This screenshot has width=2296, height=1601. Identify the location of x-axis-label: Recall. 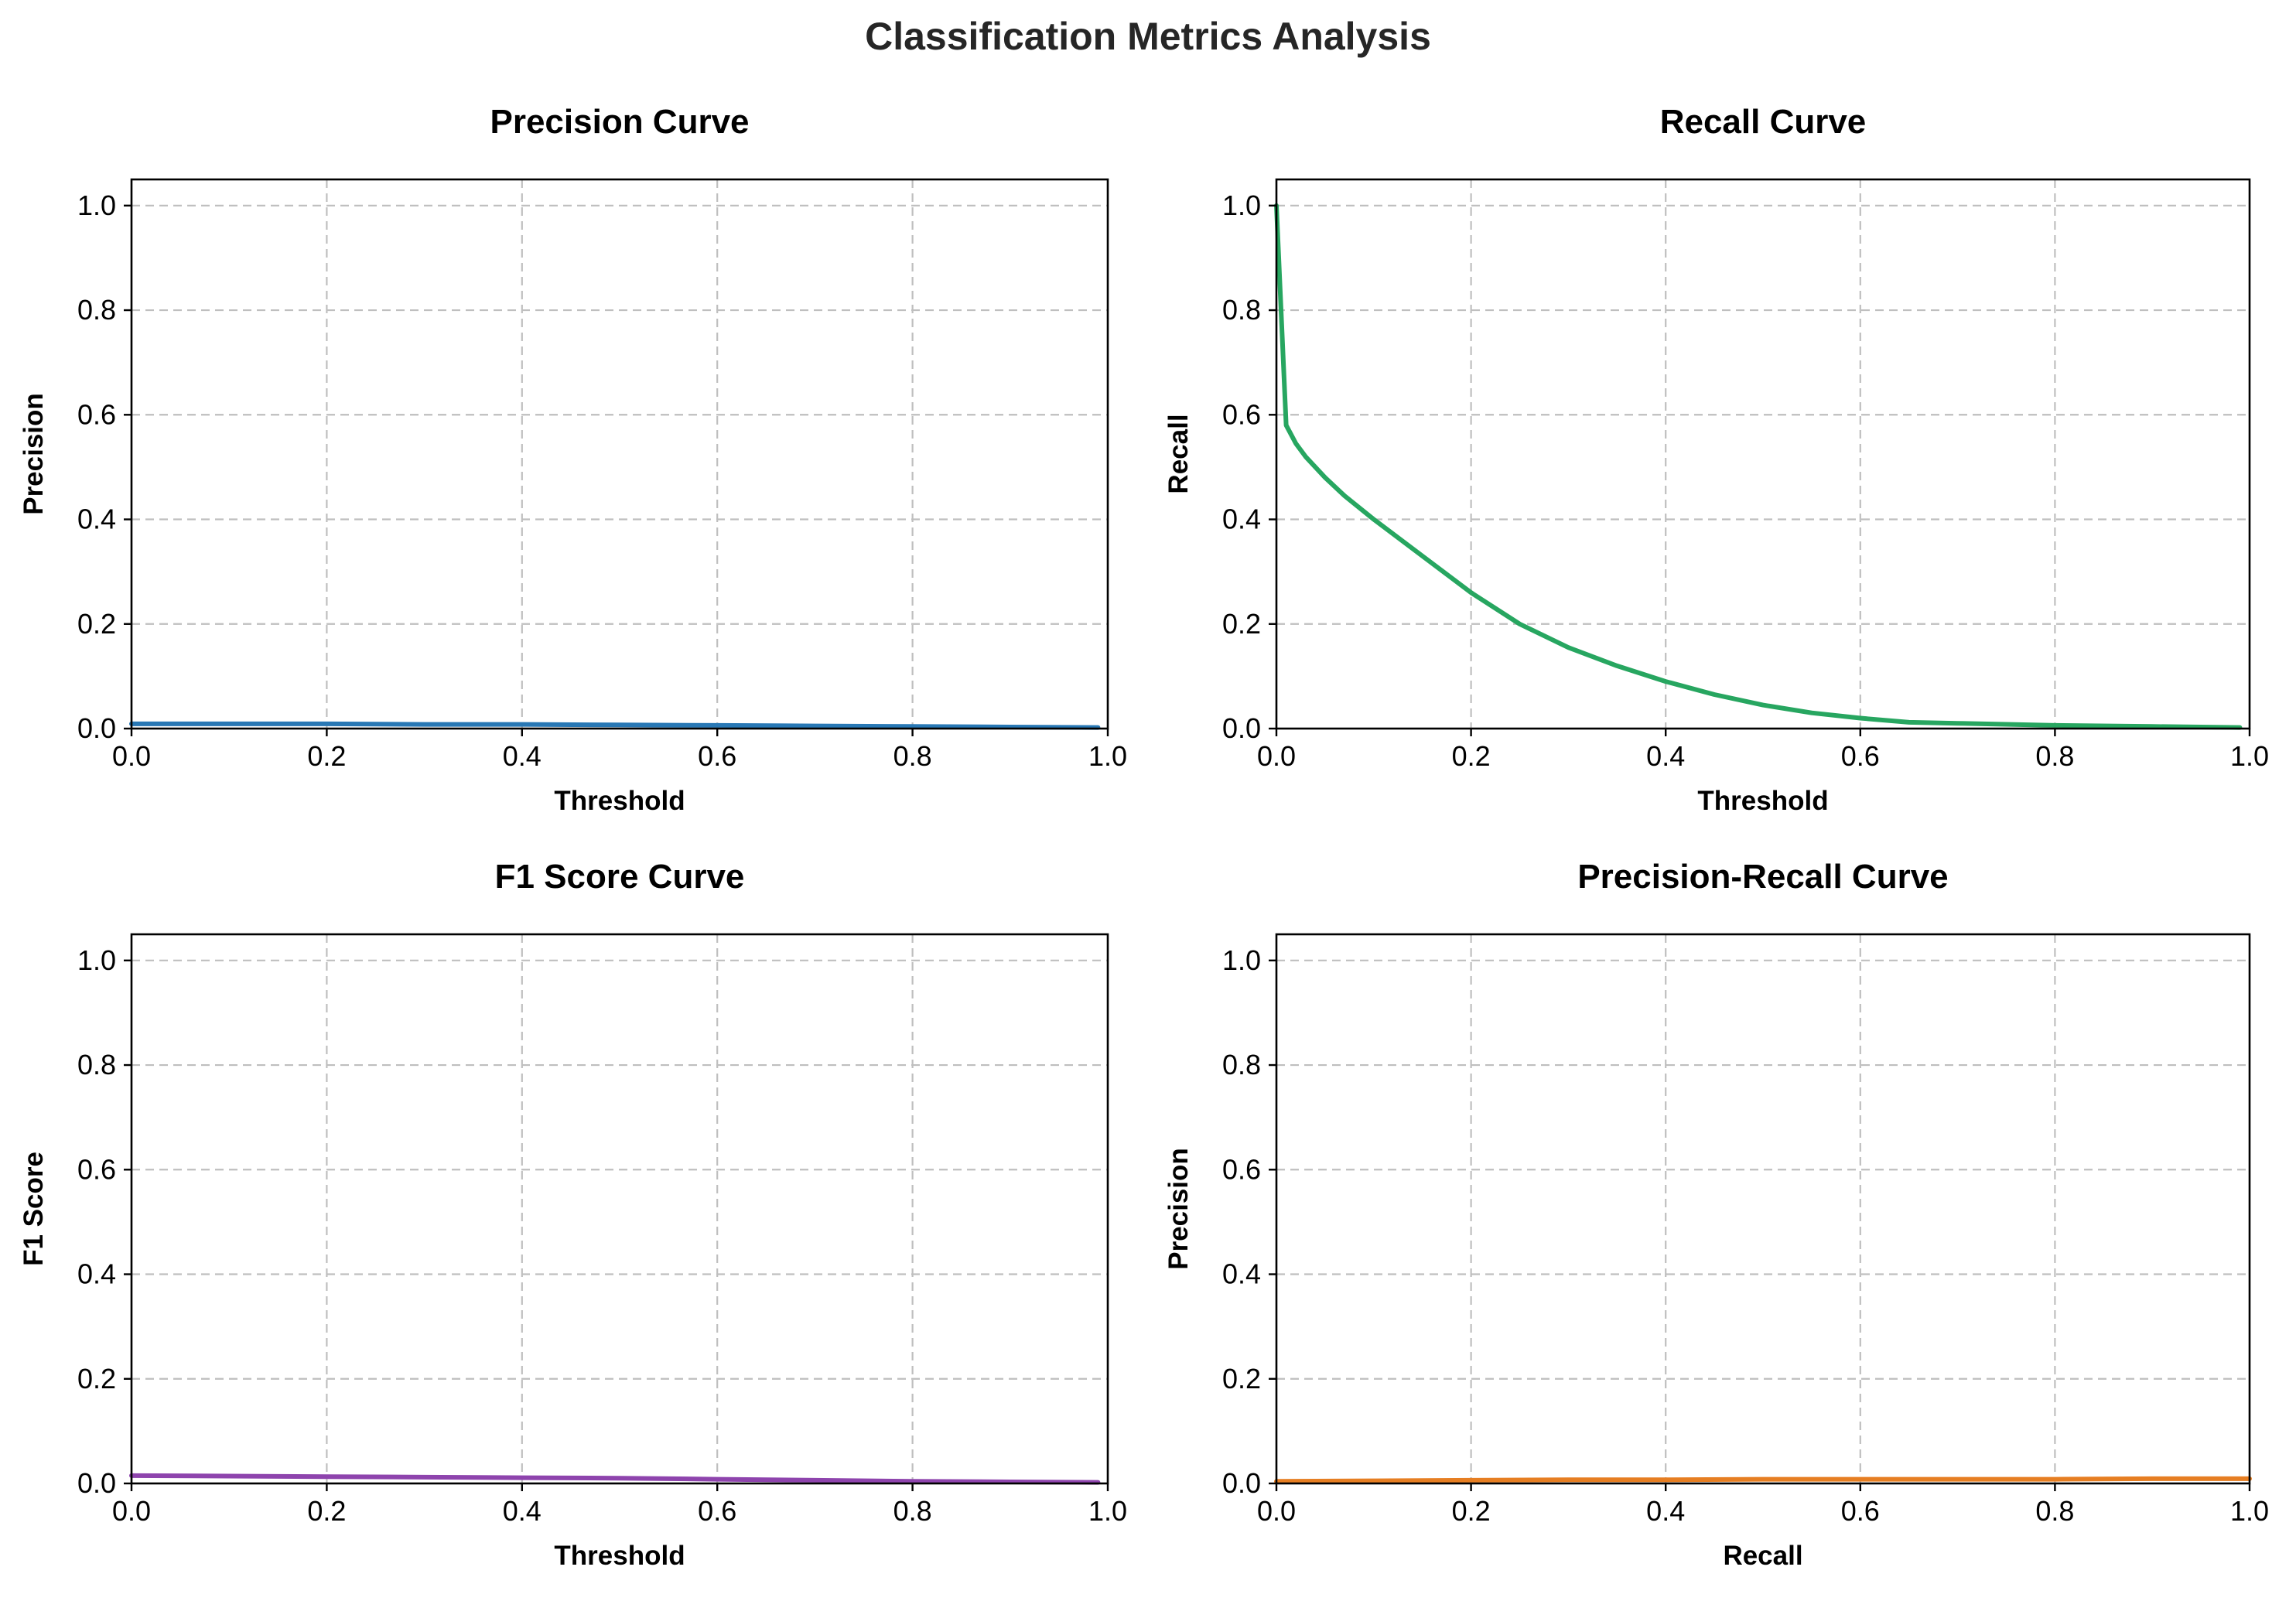
(1763, 1556).